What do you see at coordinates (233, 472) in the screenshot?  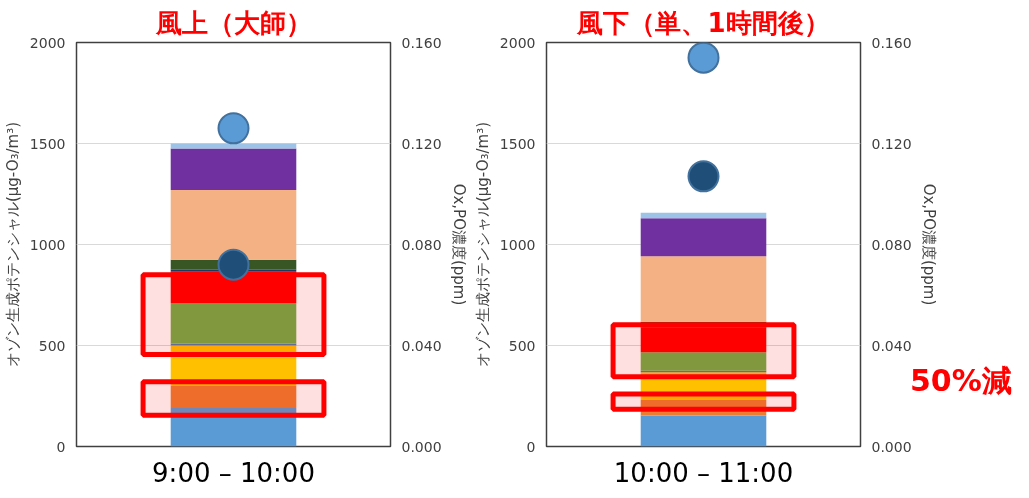 I see `x-tick-label: 9:00 – 10:00` at bounding box center [233, 472].